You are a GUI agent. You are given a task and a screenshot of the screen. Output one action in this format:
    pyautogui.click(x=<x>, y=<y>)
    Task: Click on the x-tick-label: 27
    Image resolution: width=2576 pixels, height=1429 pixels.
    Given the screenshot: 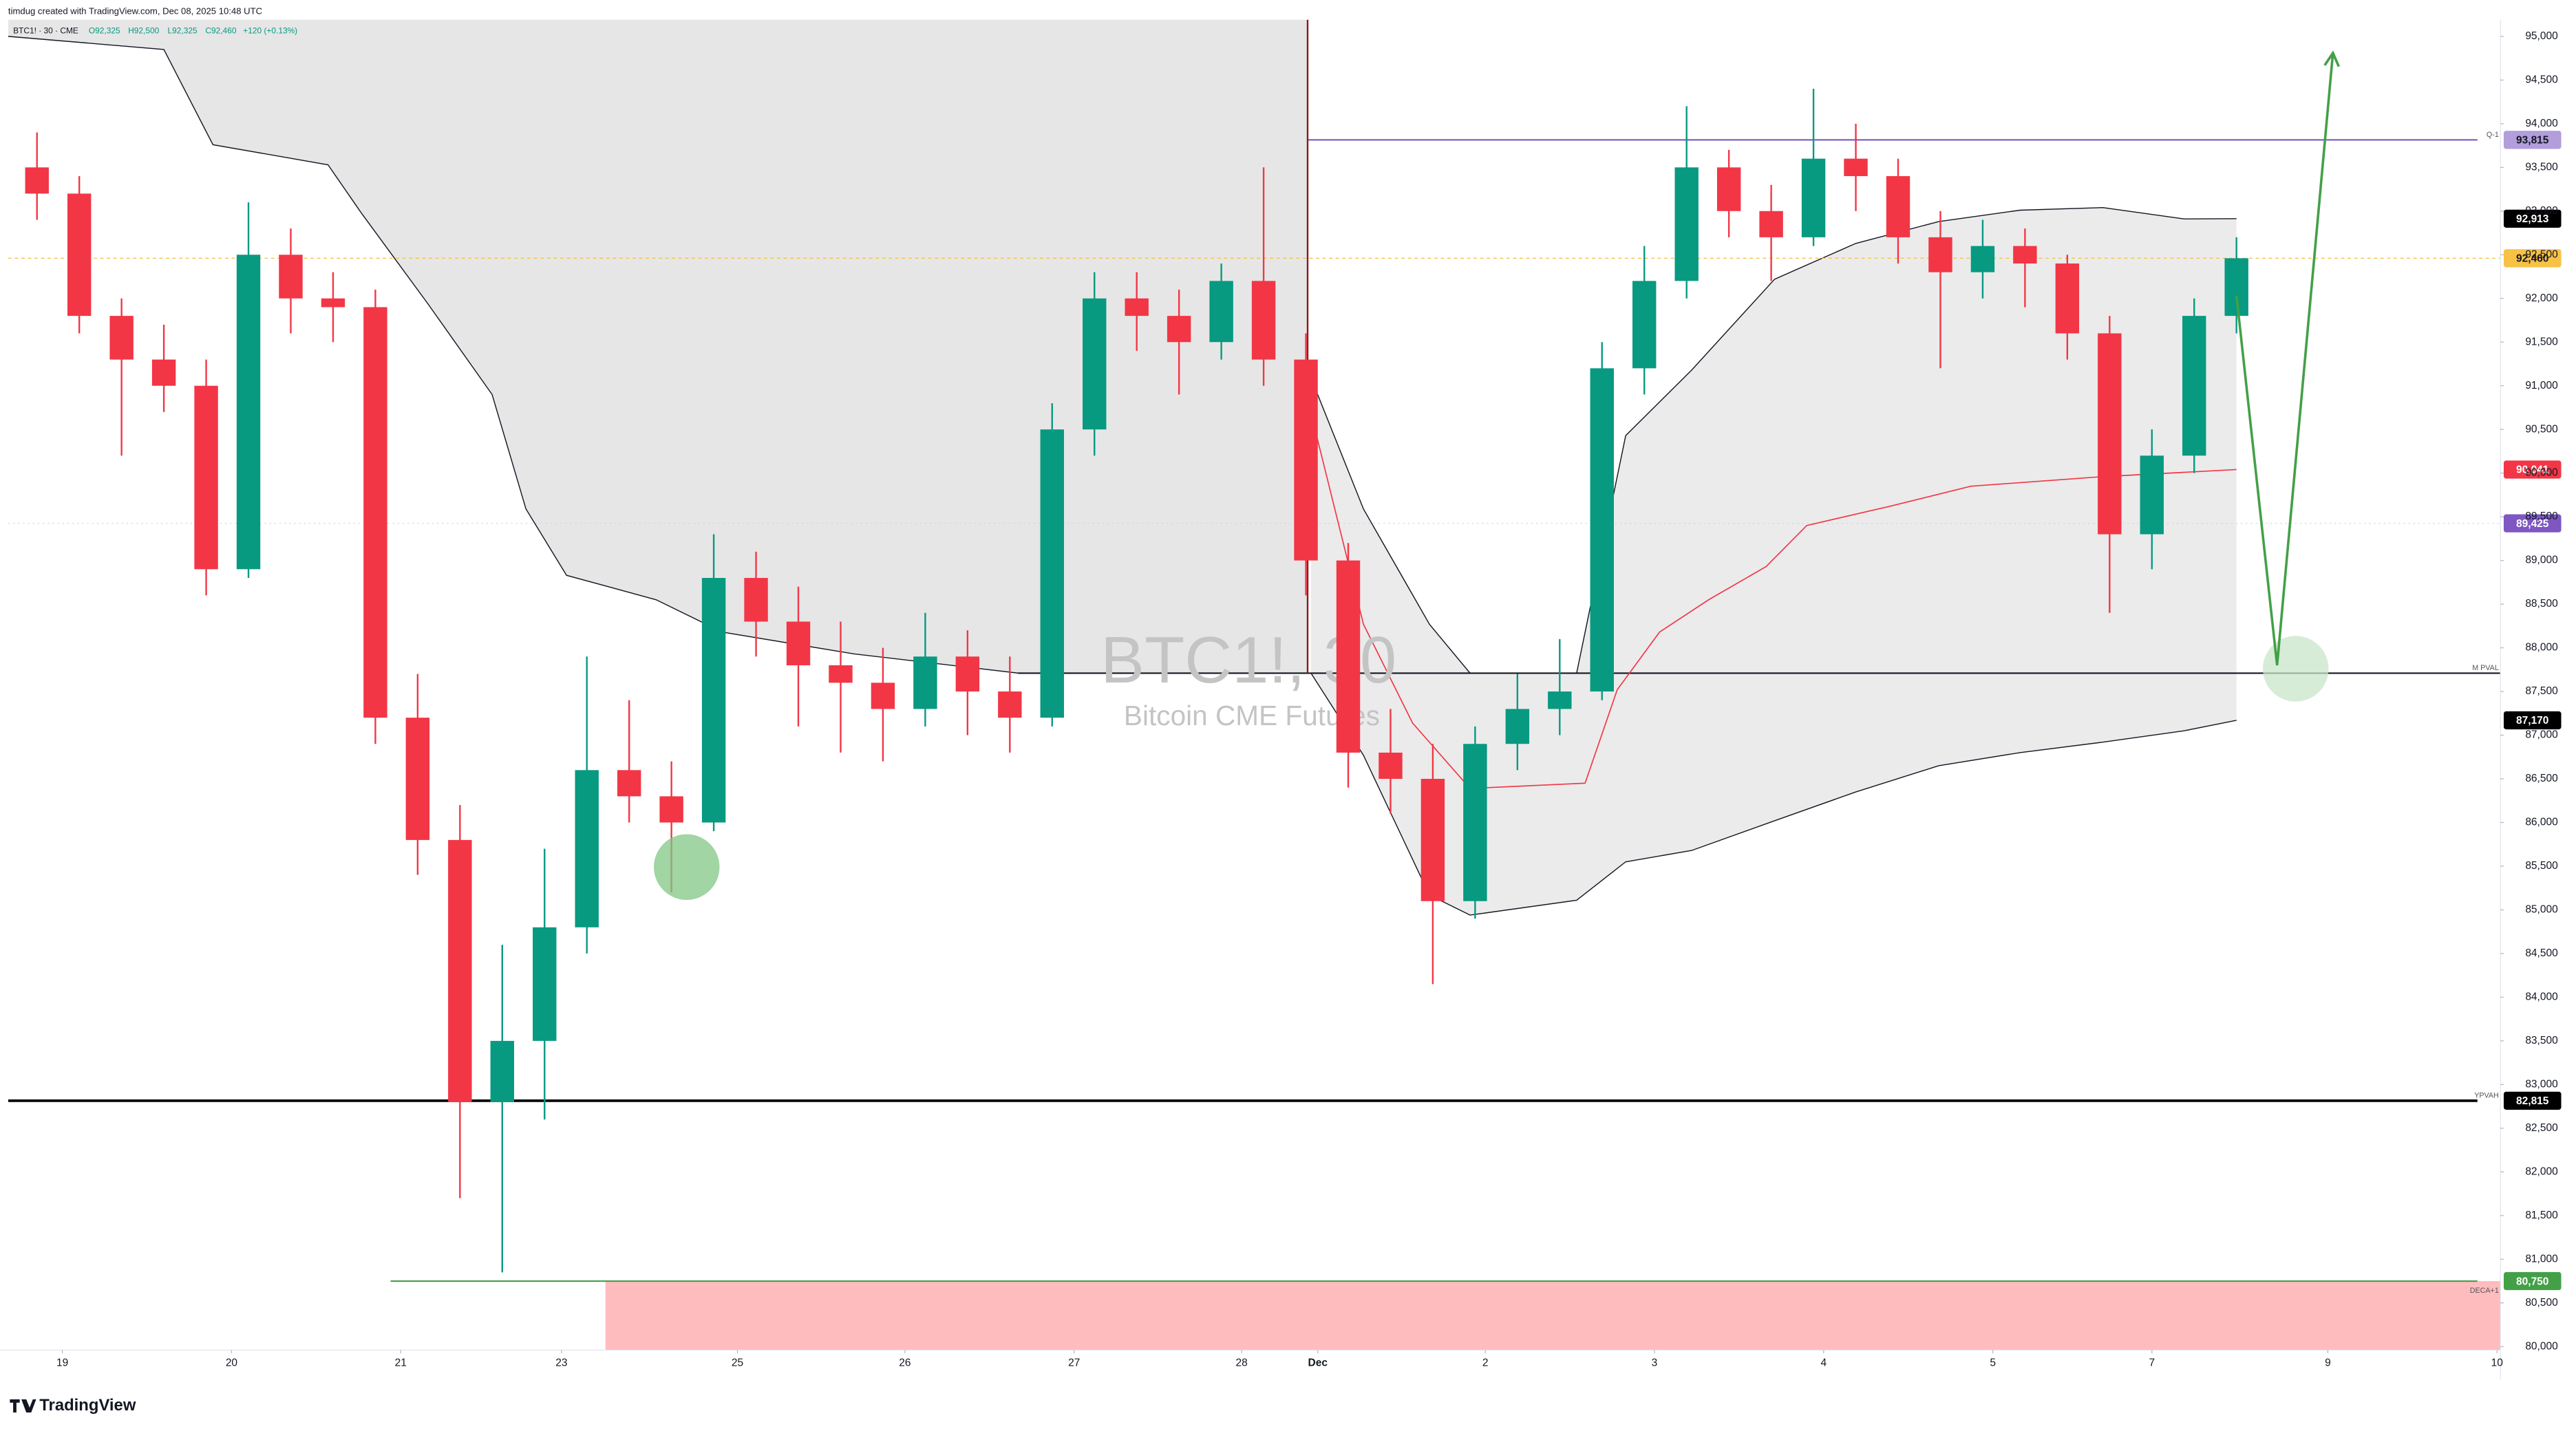 What is the action you would take?
    pyautogui.click(x=1074, y=1363)
    